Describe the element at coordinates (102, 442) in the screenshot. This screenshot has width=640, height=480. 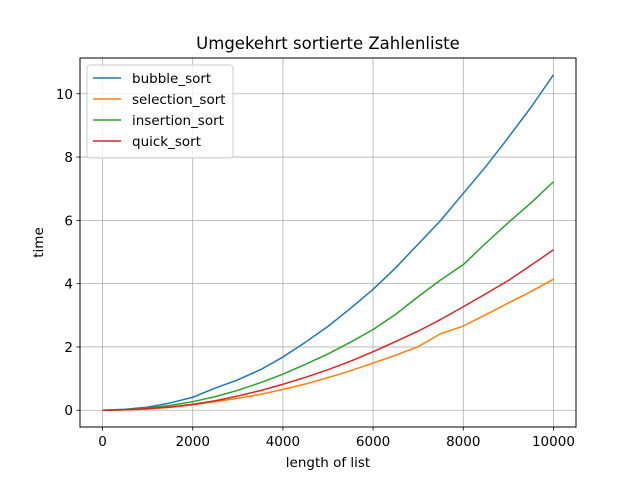
I see `x-tick-label: 0` at that location.